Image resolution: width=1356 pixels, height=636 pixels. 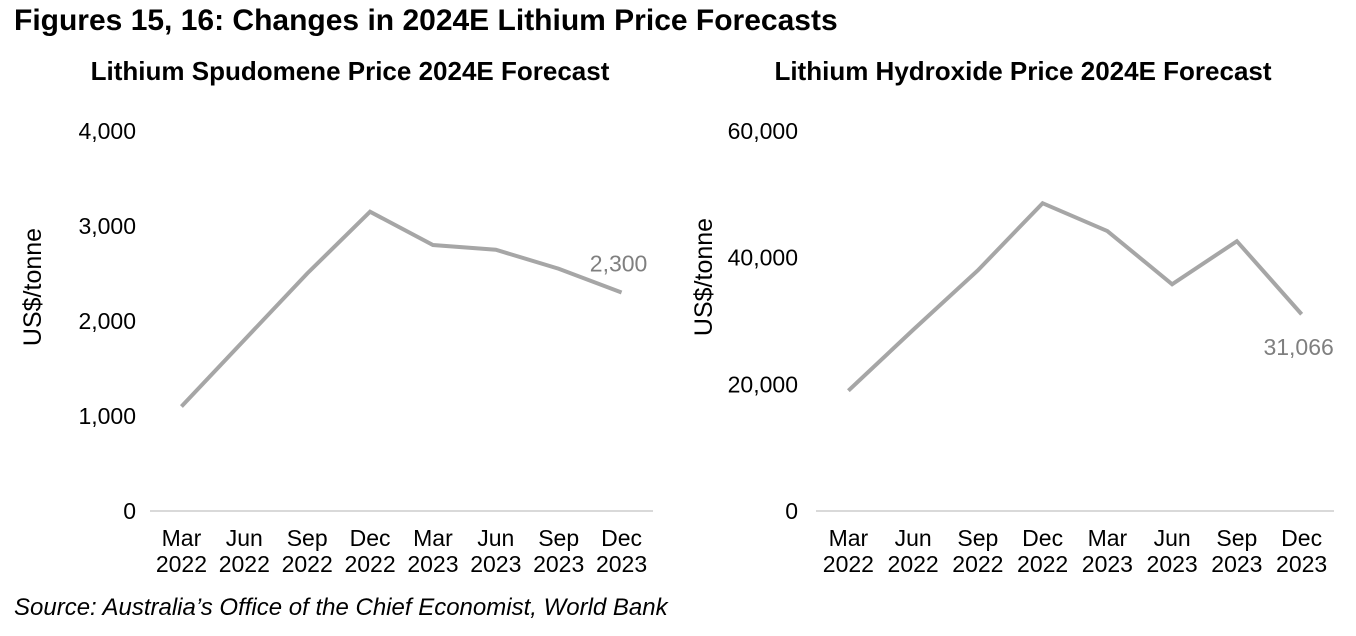 What do you see at coordinates (763, 131) in the screenshot?
I see `y-tick-label: 60,000` at bounding box center [763, 131].